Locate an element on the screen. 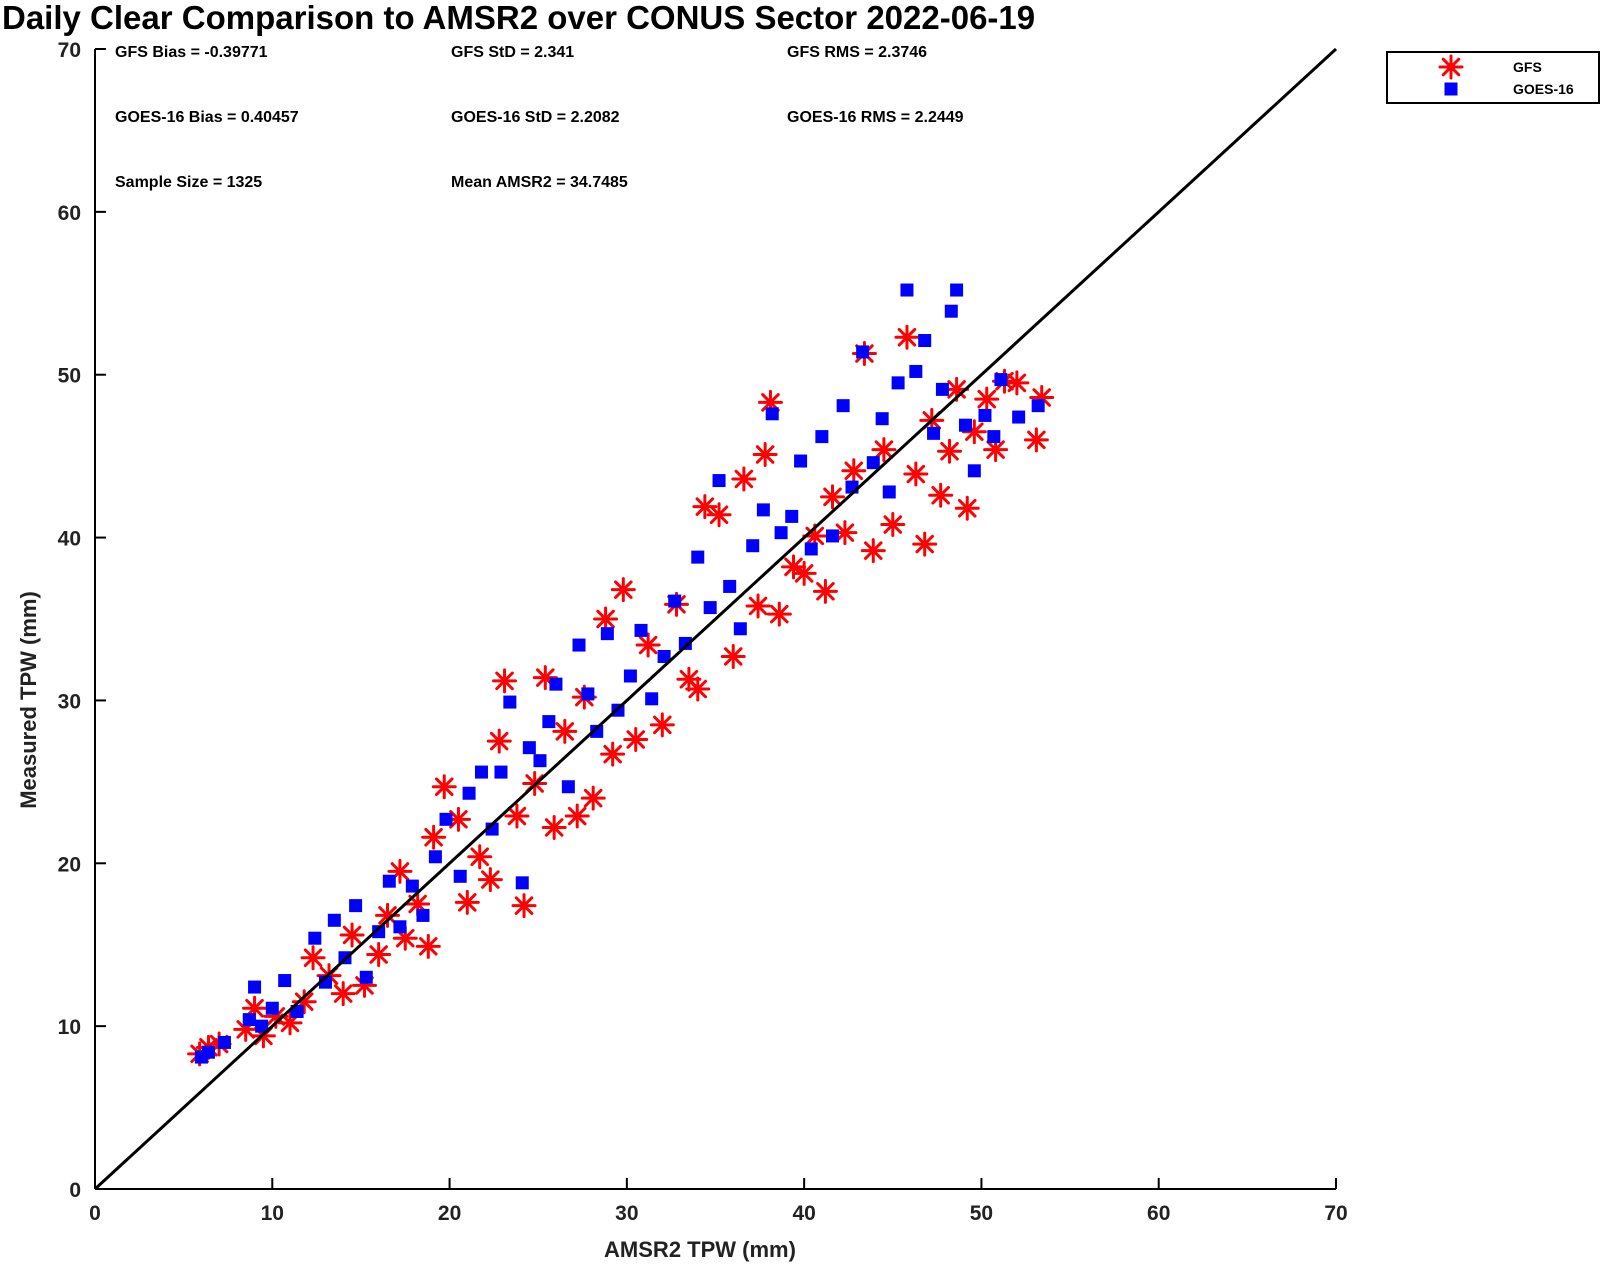 This screenshot has width=1600, height=1264. x-axis-label: AMSR2 TPW (mm) is located at coordinates (700, 1249).